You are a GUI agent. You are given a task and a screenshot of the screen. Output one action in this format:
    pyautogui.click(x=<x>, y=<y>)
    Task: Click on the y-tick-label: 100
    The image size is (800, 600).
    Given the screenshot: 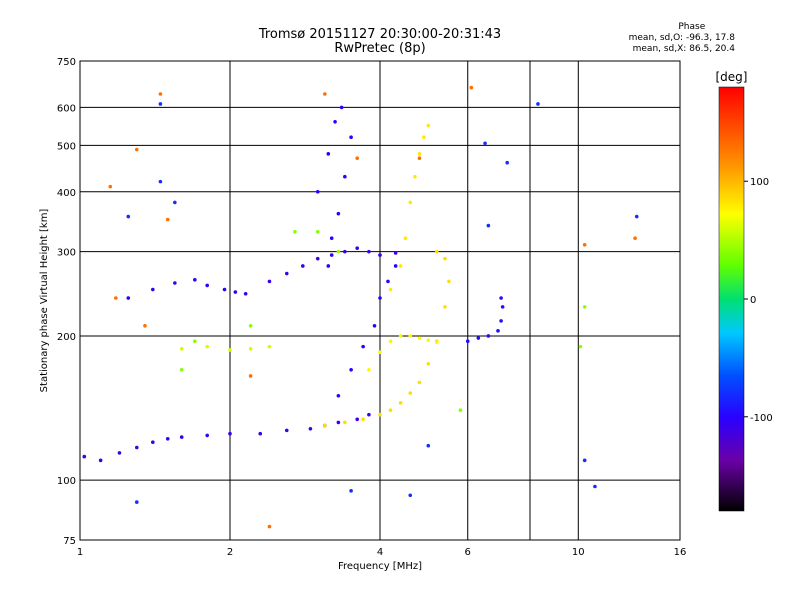 What is the action you would take?
    pyautogui.click(x=66, y=481)
    